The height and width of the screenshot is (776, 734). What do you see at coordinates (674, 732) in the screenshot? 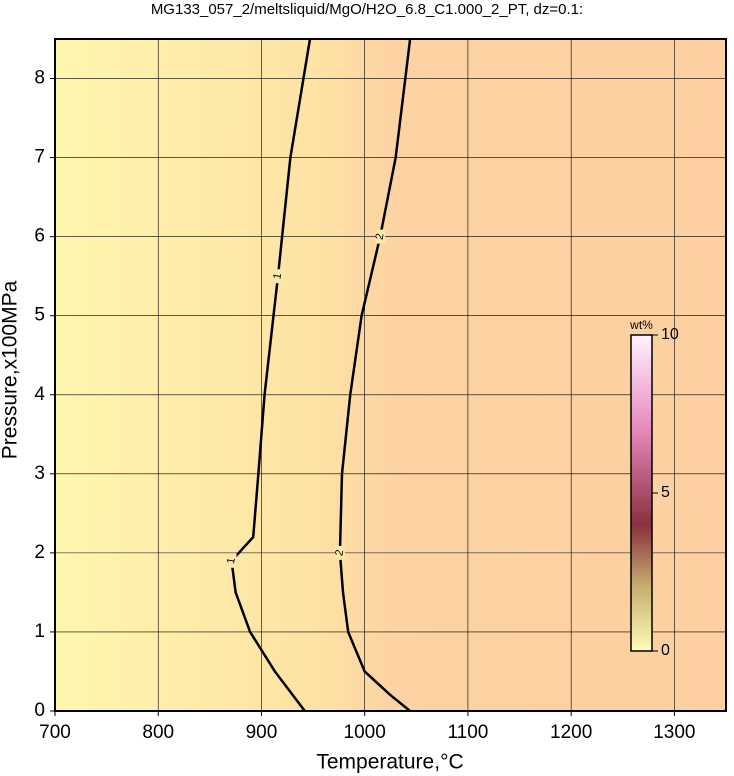
I see `x-tick-label: 1300` at bounding box center [674, 732].